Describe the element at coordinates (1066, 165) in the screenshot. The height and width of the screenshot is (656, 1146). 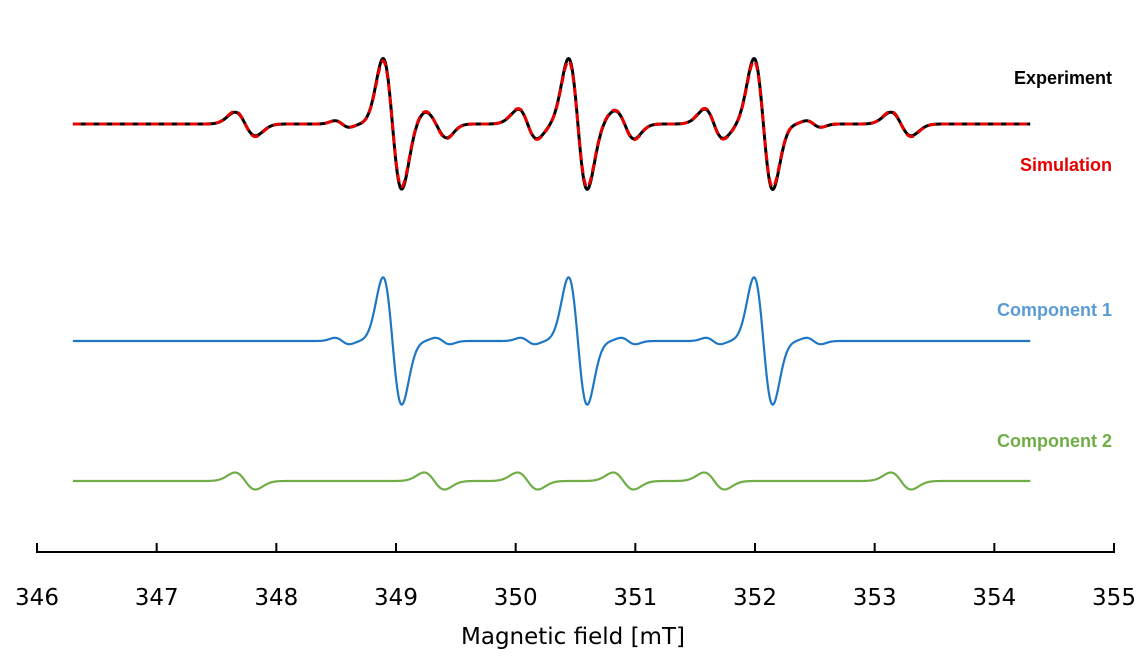
I see `legend-simulation: Simulation` at that location.